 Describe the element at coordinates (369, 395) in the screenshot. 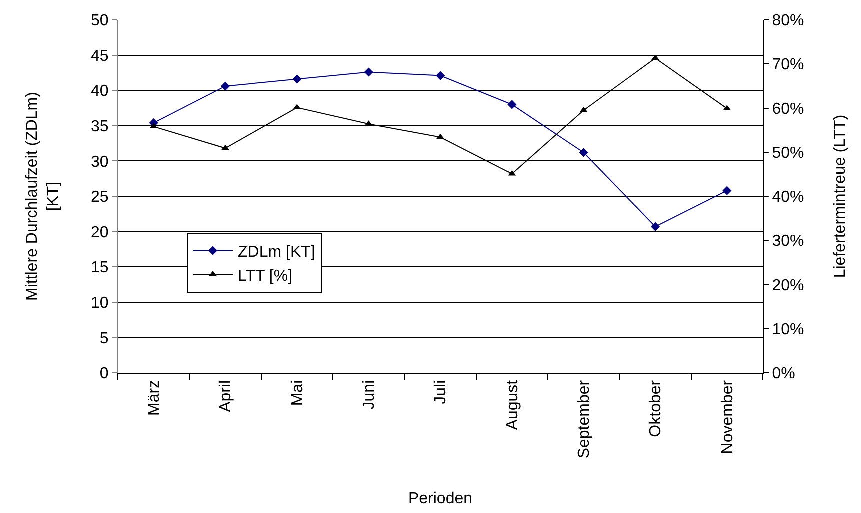

I see `x-tick-label: Juni` at that location.